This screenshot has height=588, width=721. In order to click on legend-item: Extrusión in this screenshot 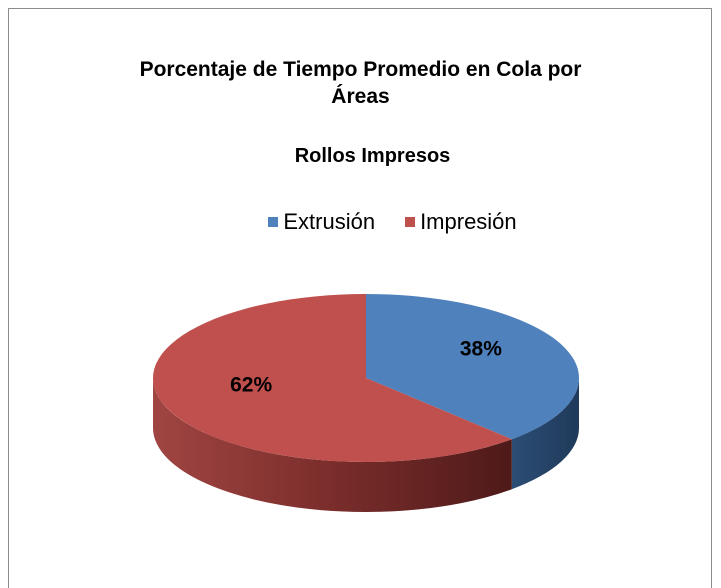, I will do `click(321, 222)`.